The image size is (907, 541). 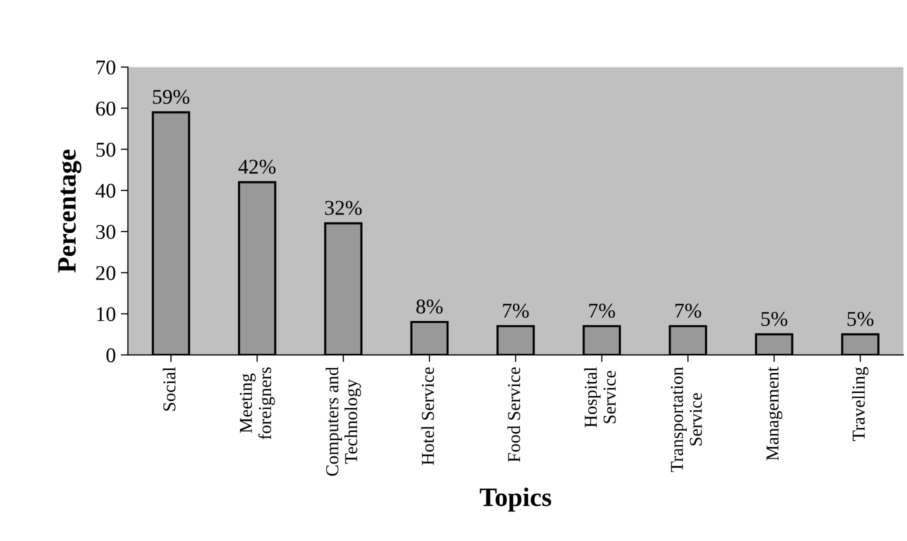 What do you see at coordinates (106, 314) in the screenshot?
I see `y-tick-label: 10` at bounding box center [106, 314].